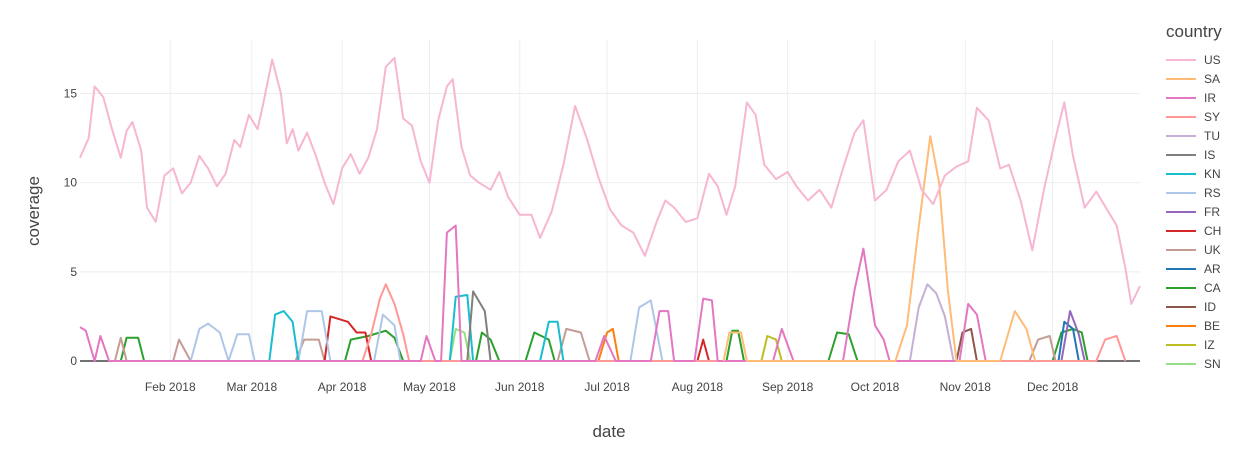 The image size is (1254, 457). What do you see at coordinates (71, 228) in the screenshot?
I see `y-axis-ticks: 0 5 10 15` at bounding box center [71, 228].